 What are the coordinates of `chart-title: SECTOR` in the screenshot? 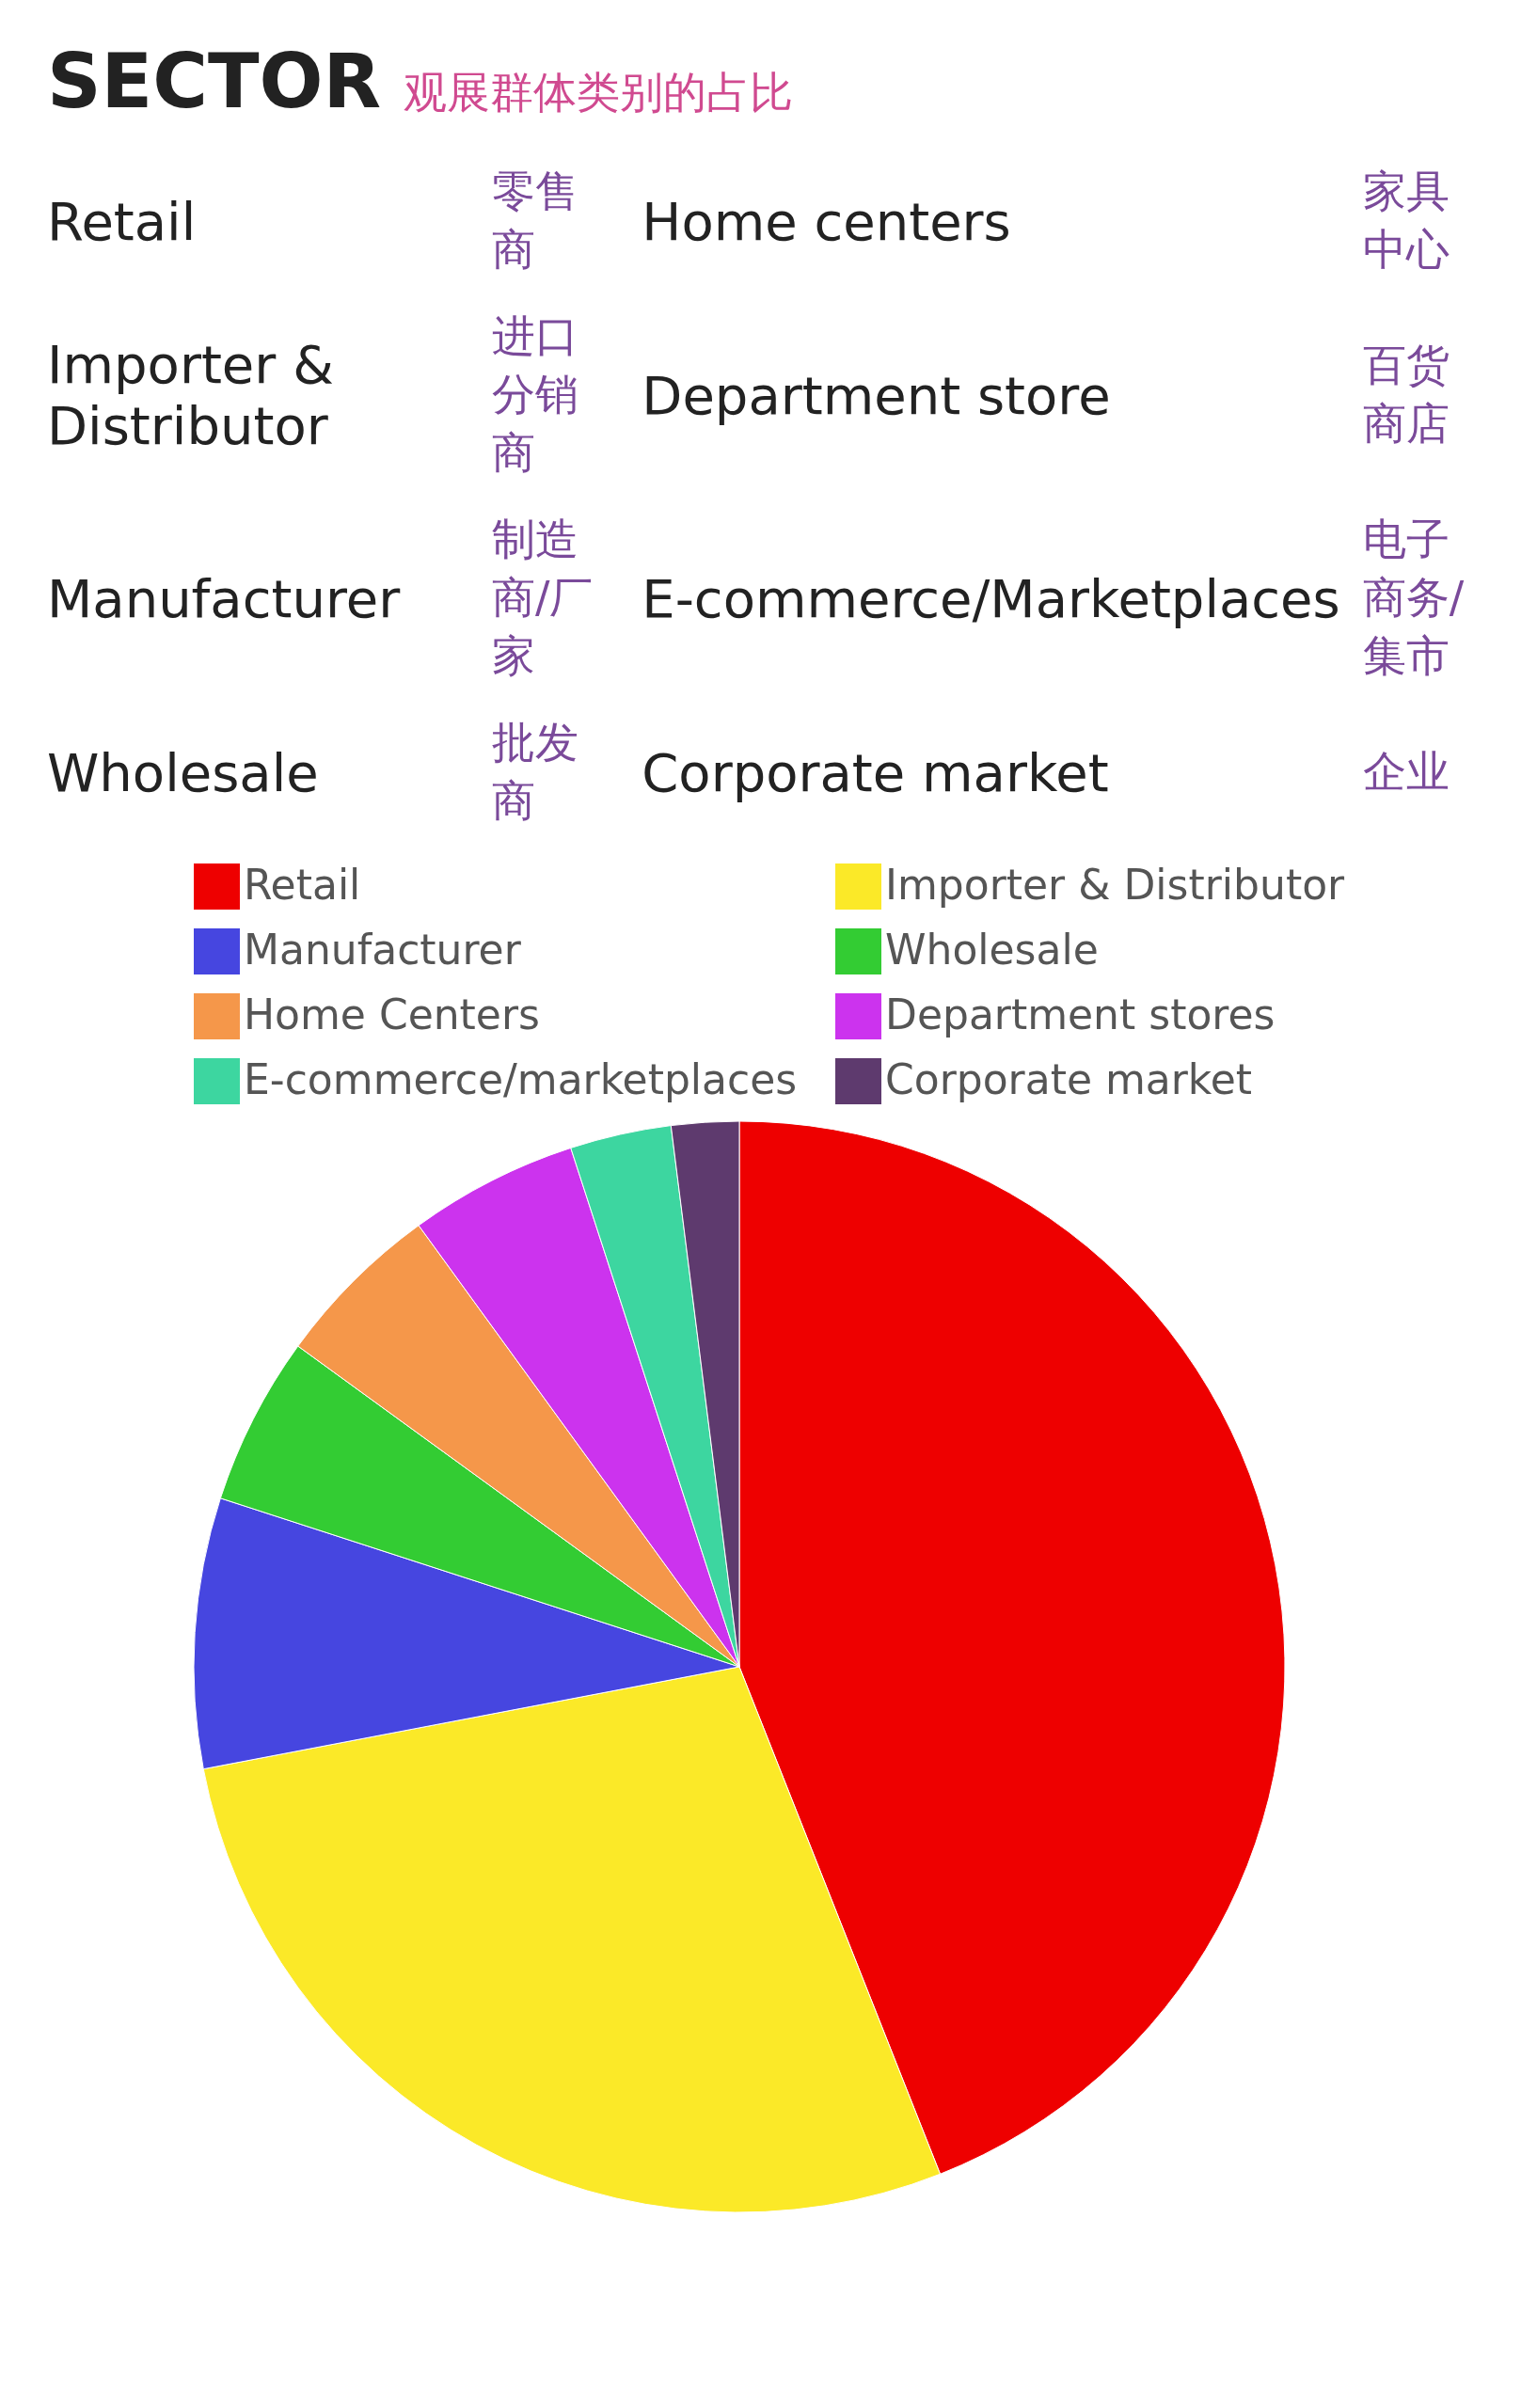 It's located at (214, 82).